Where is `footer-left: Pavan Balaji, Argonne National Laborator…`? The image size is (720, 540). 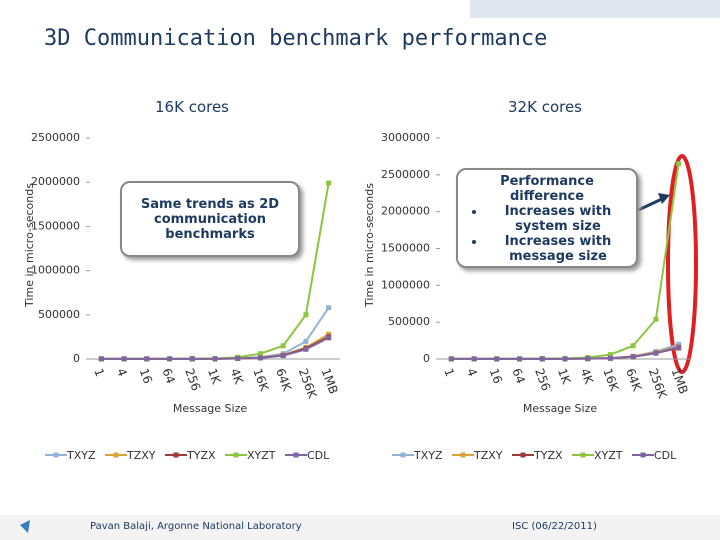
footer-left: Pavan Balaji, Argonne National Laborator… is located at coordinates (196, 526).